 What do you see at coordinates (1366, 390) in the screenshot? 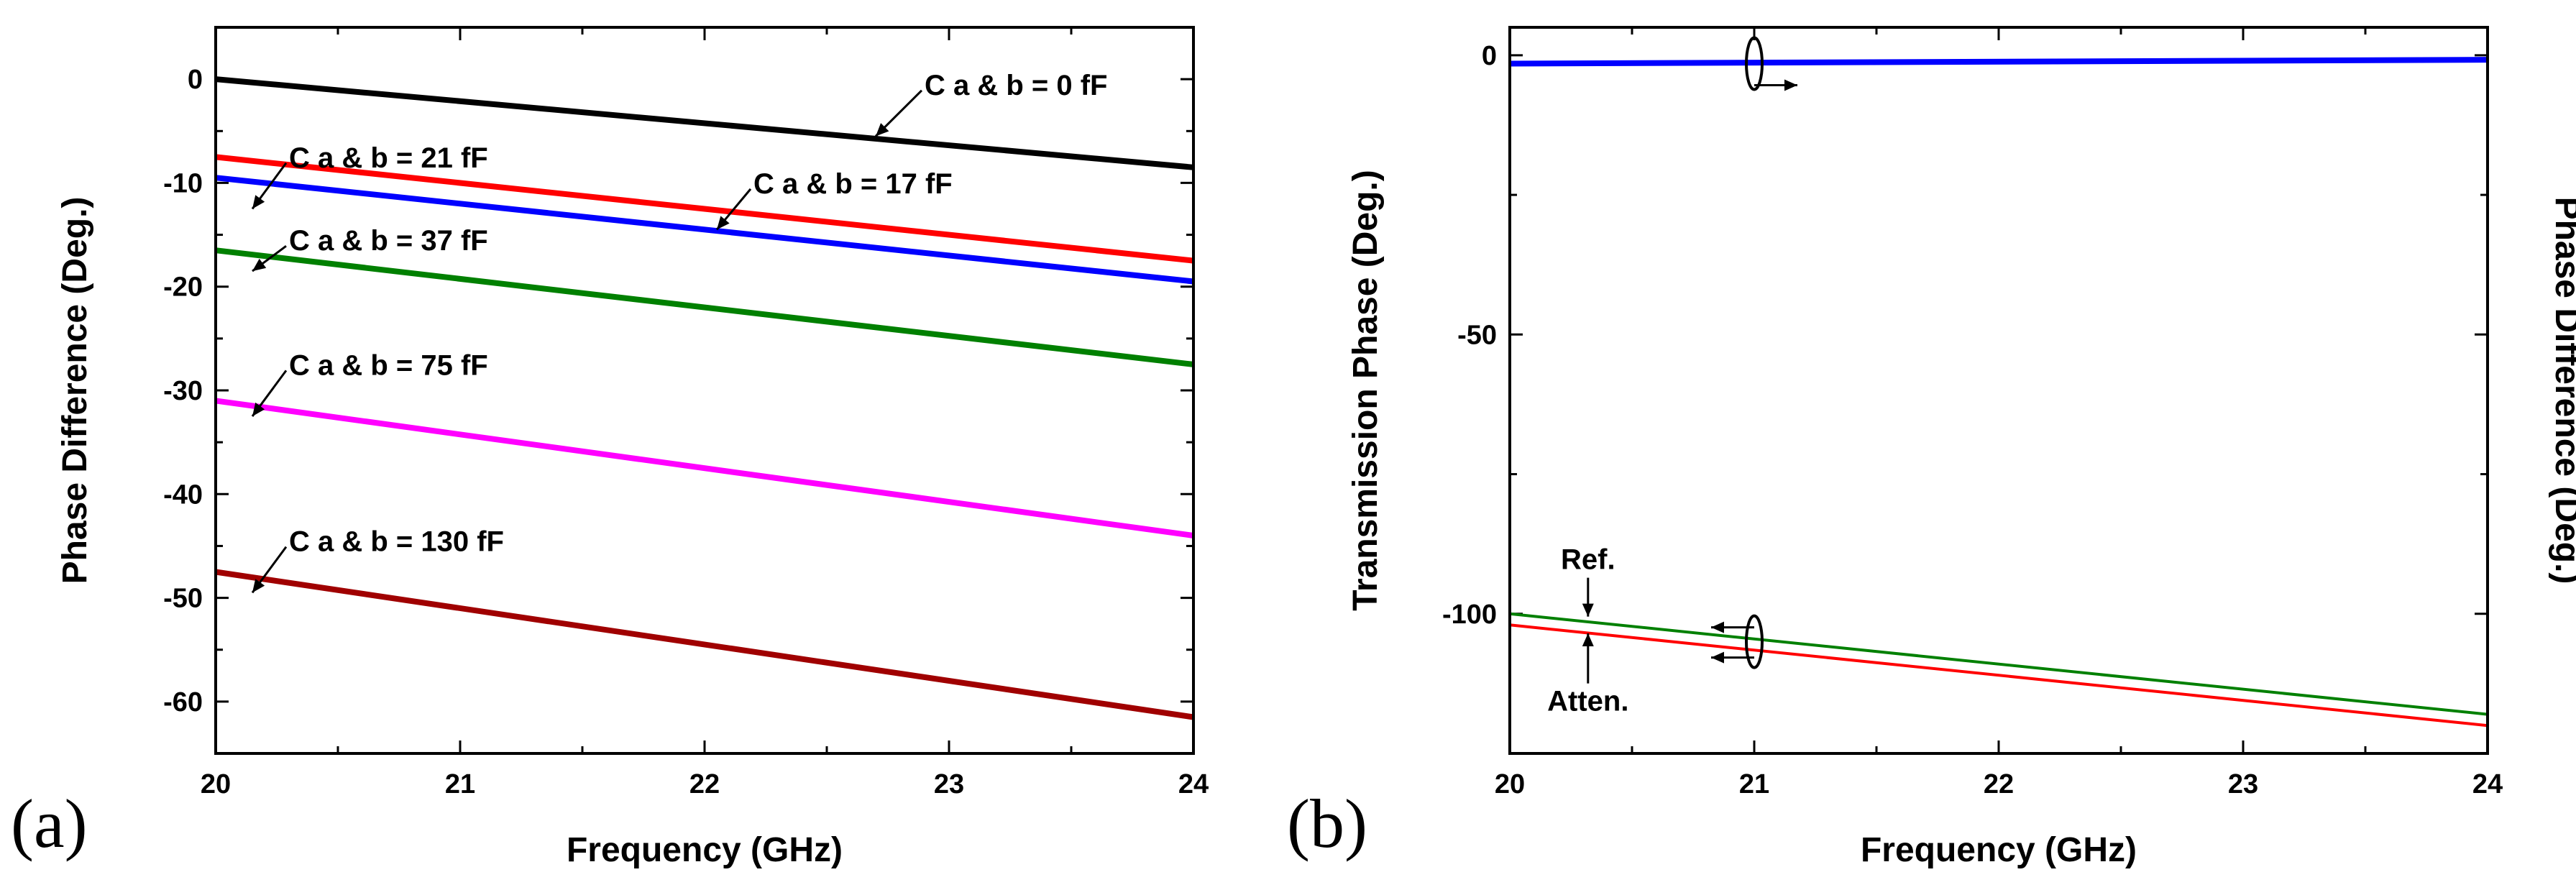
I see `chart-b-y-axis-title: Transmission Phase (Deg.)` at bounding box center [1366, 390].